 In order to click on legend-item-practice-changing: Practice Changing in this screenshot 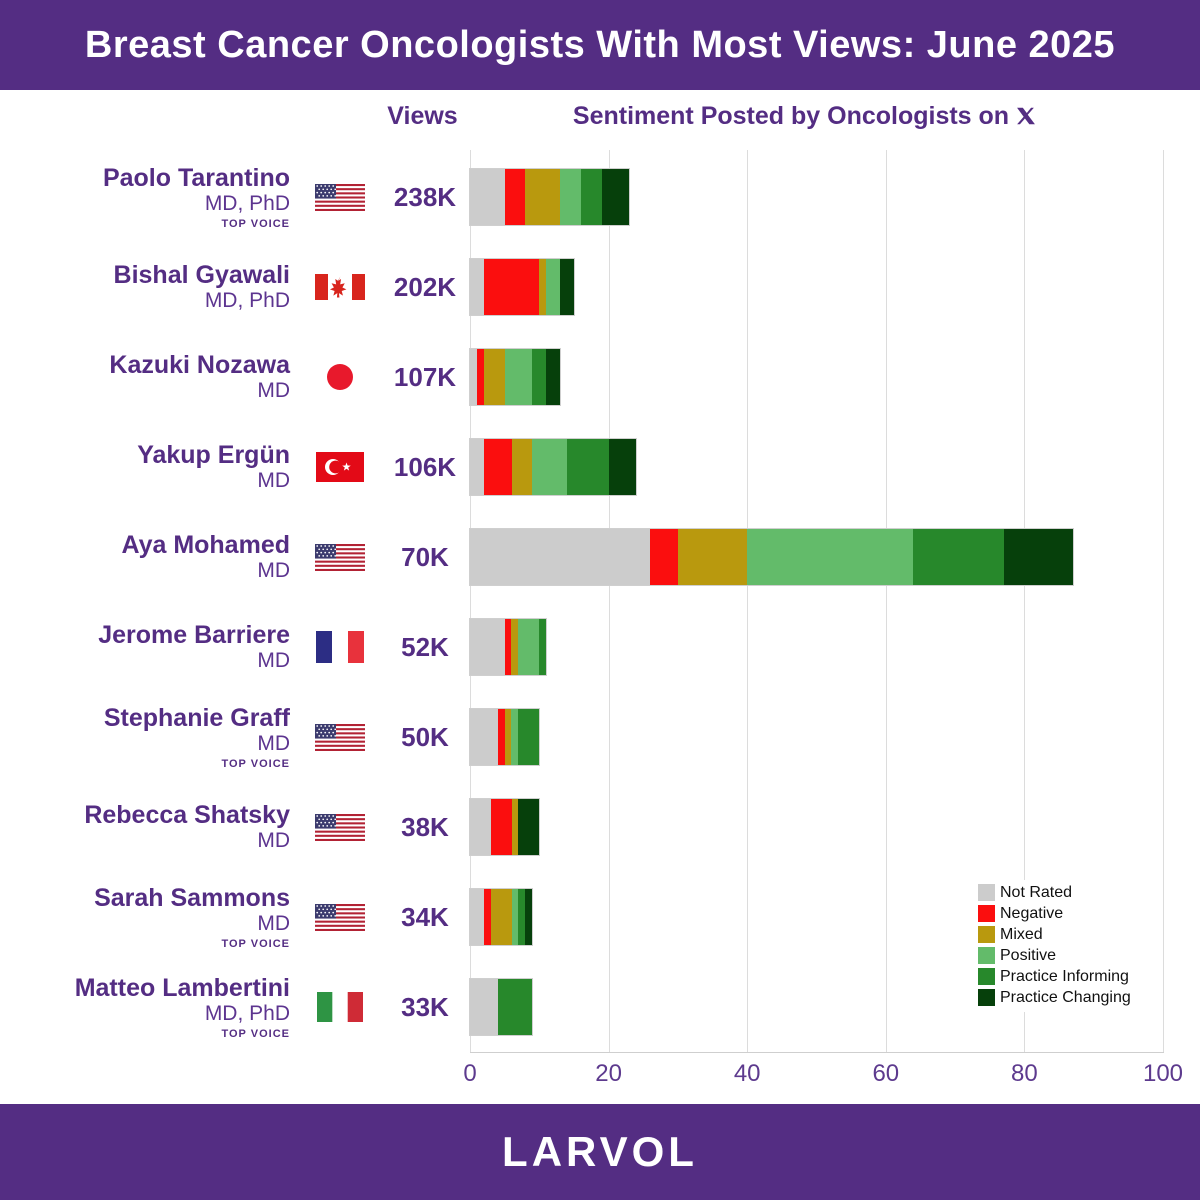, I will do `click(1054, 997)`.